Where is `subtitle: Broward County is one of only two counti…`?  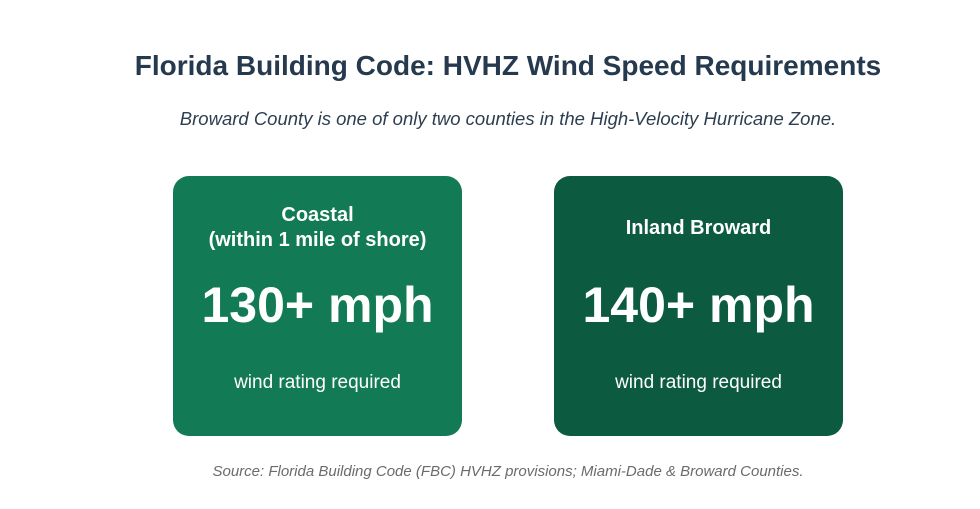 subtitle: Broward County is one of only two counti… is located at coordinates (508, 118).